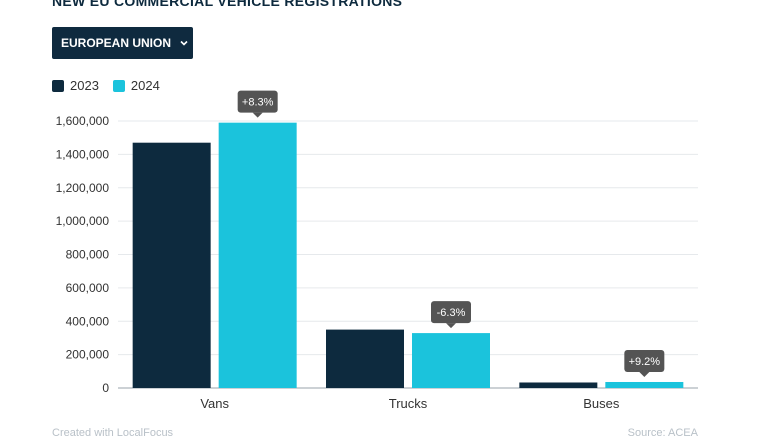 Image resolution: width=780 pixels, height=440 pixels. What do you see at coordinates (214, 403) in the screenshot?
I see `x-tick-label: Vans` at bounding box center [214, 403].